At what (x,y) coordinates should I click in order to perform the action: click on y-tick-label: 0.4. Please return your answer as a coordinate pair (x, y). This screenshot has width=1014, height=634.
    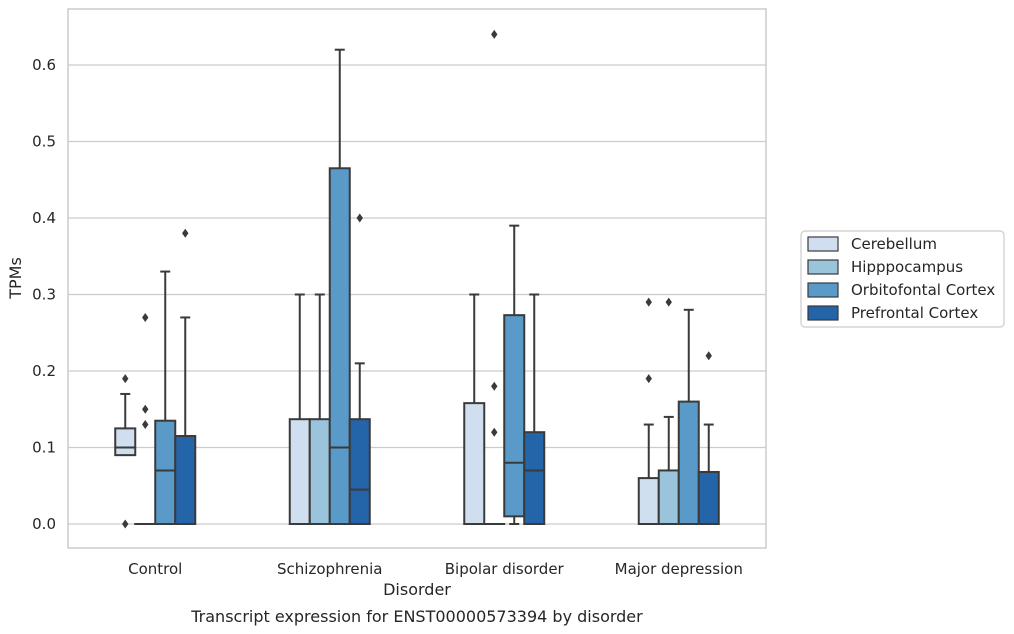
    Looking at the image, I should click on (44, 218).